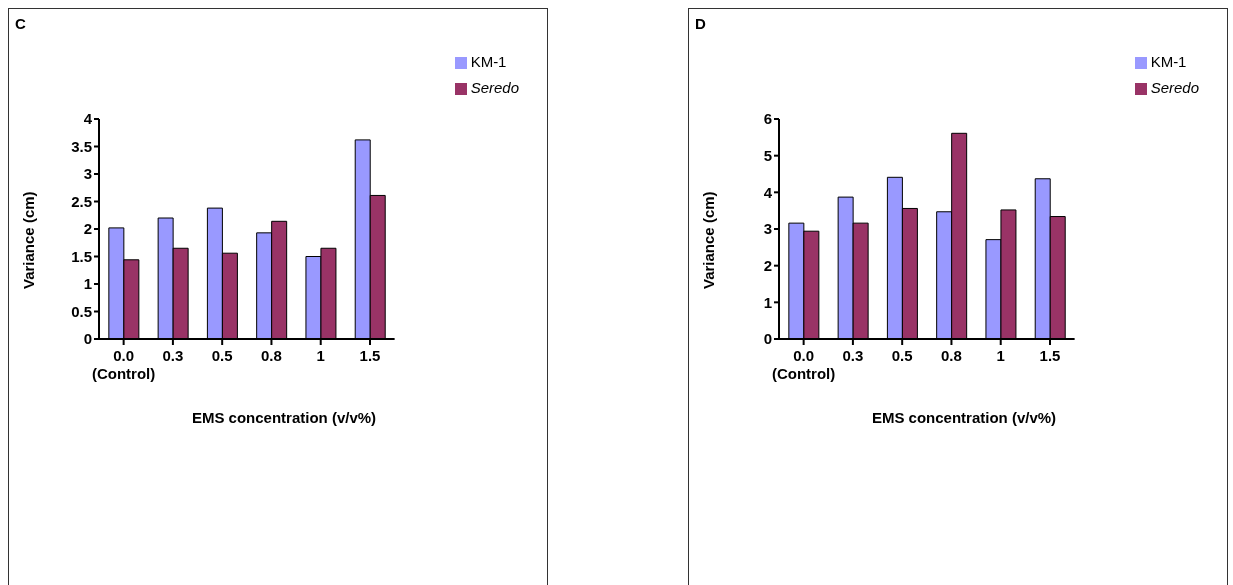  Describe the element at coordinates (81, 311) in the screenshot. I see `y-tick-label: 0.5` at that location.